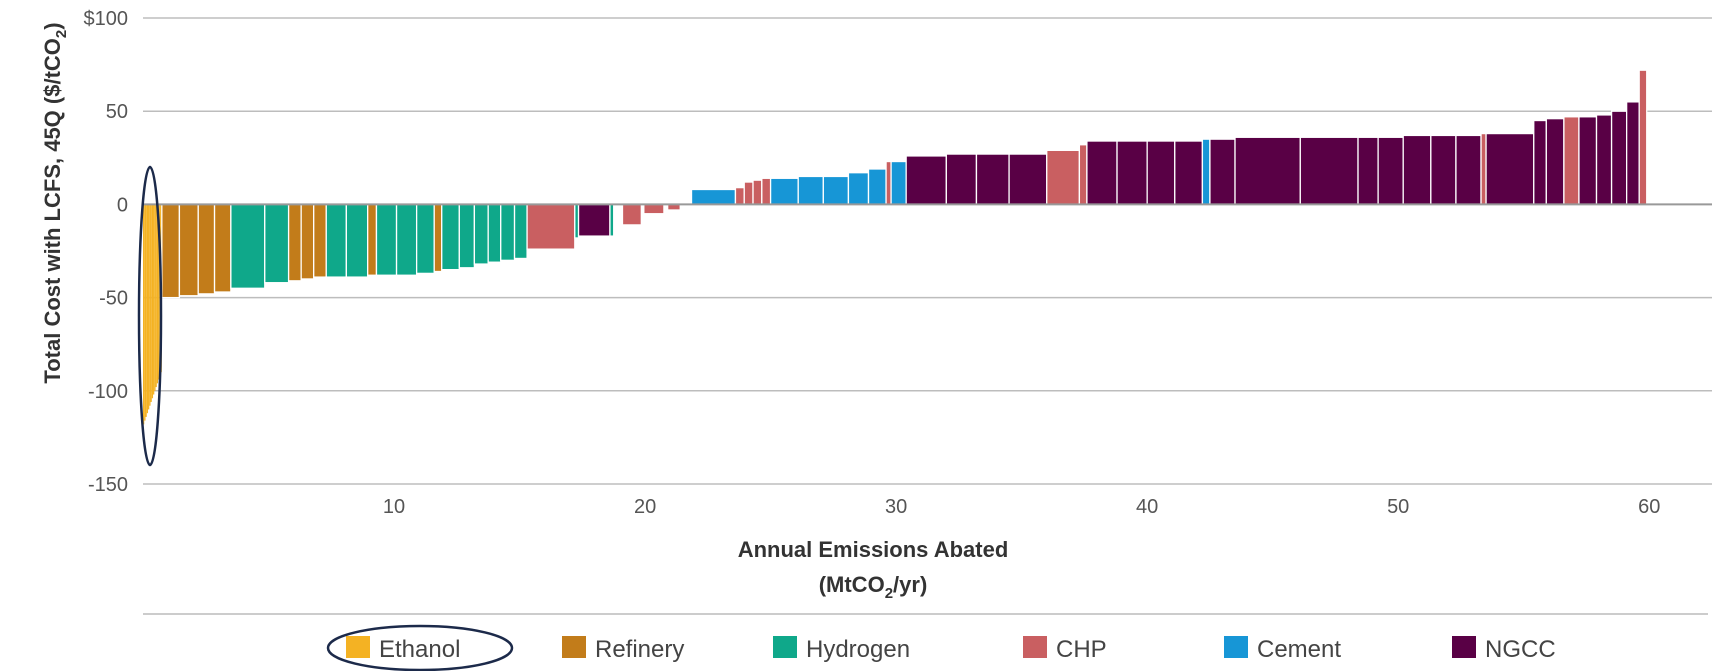 The height and width of the screenshot is (671, 1720). I want to click on legend-label-cement: Cement, so click(1299, 649).